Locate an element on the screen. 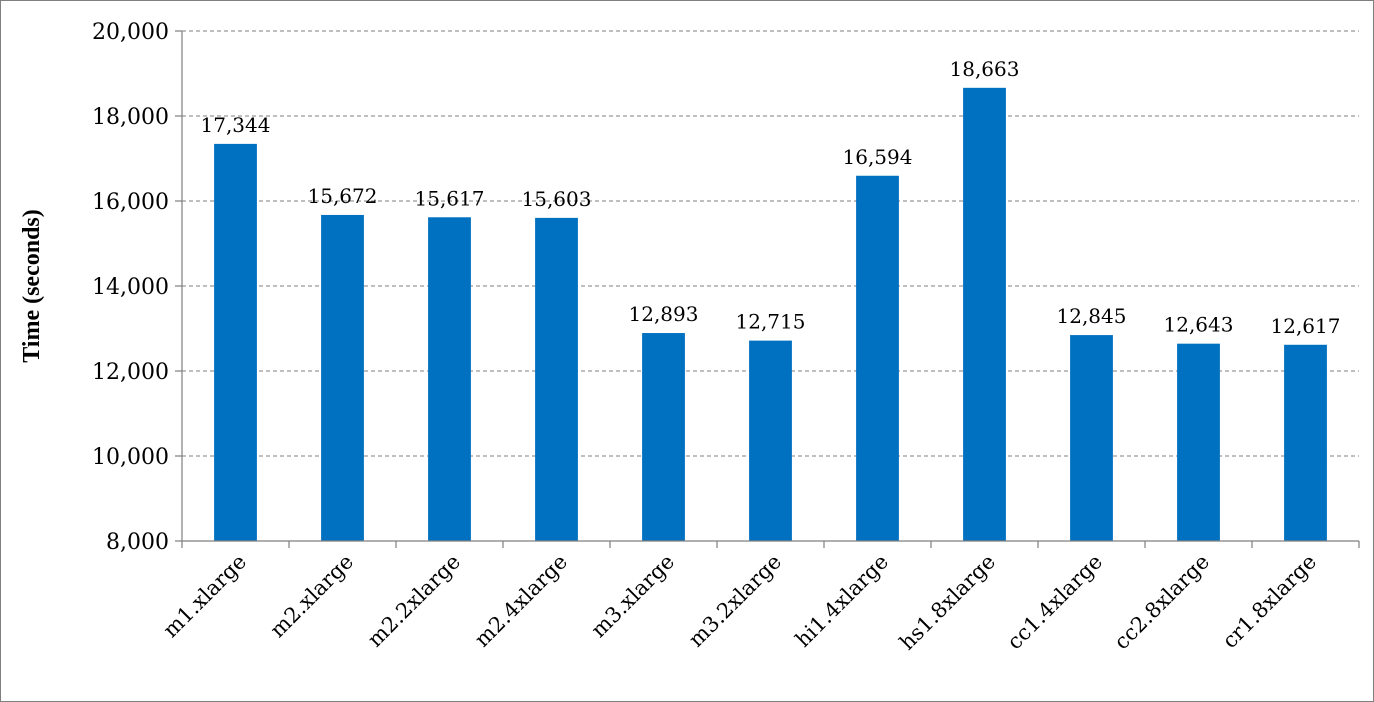 The height and width of the screenshot is (702, 1374). y-tick-label: 14,000 is located at coordinates (130, 287).